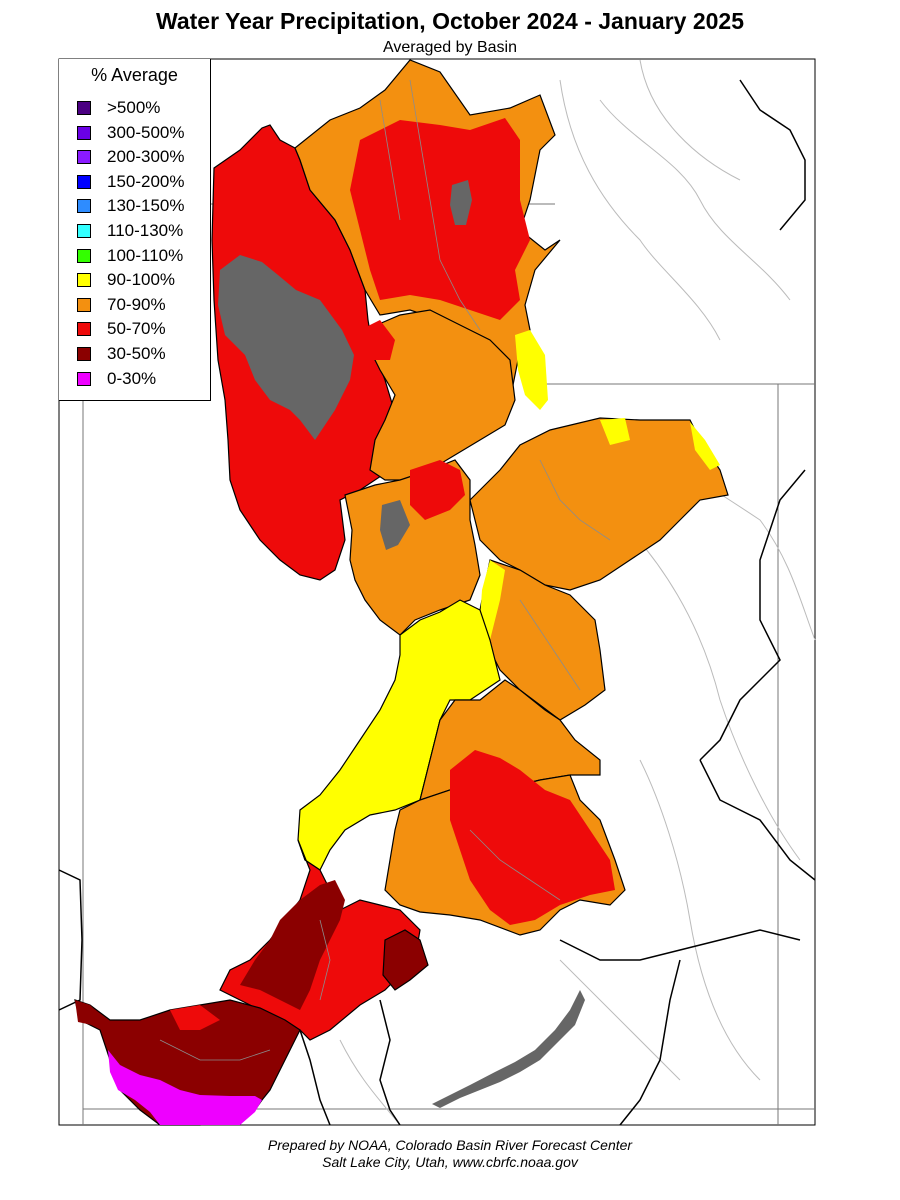  What do you see at coordinates (136, 304) in the screenshot?
I see `legend-label: 70-90%` at bounding box center [136, 304].